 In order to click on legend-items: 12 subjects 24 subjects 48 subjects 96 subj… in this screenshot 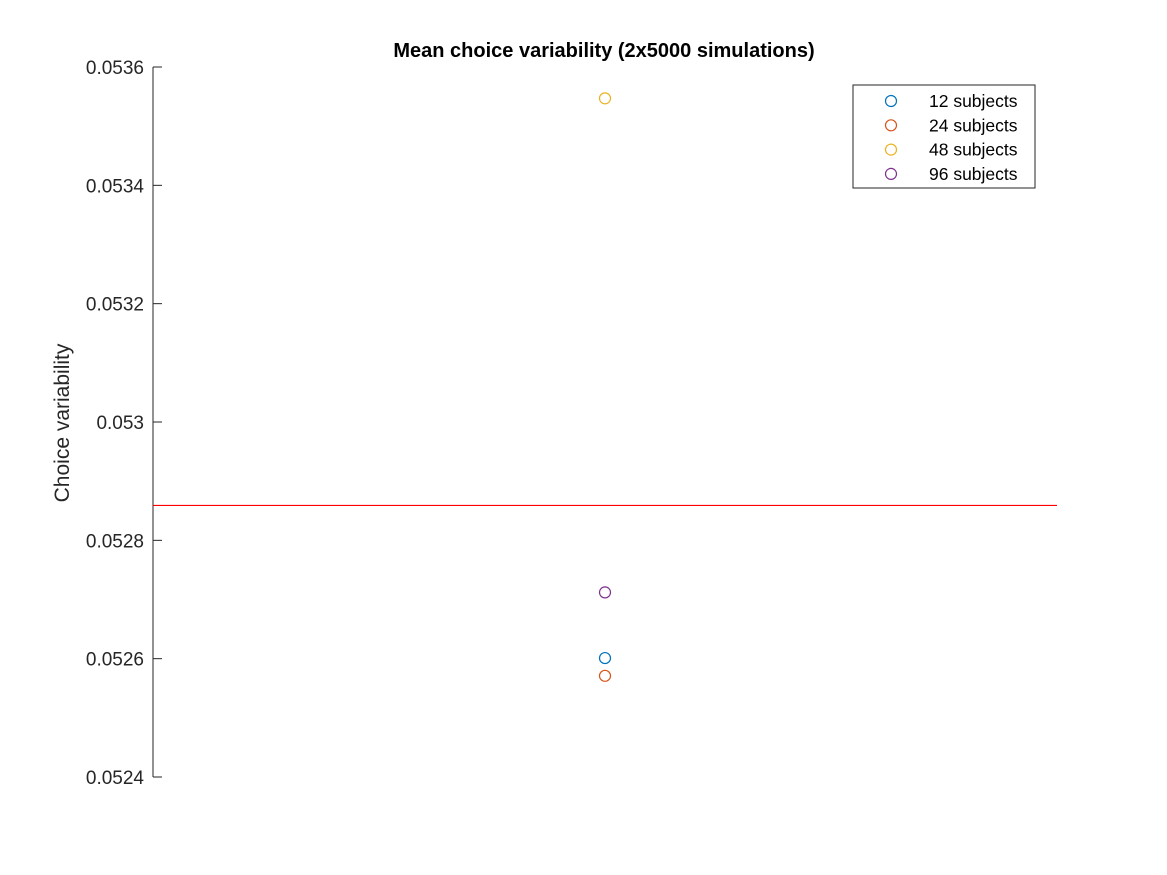, I will do `click(951, 137)`.